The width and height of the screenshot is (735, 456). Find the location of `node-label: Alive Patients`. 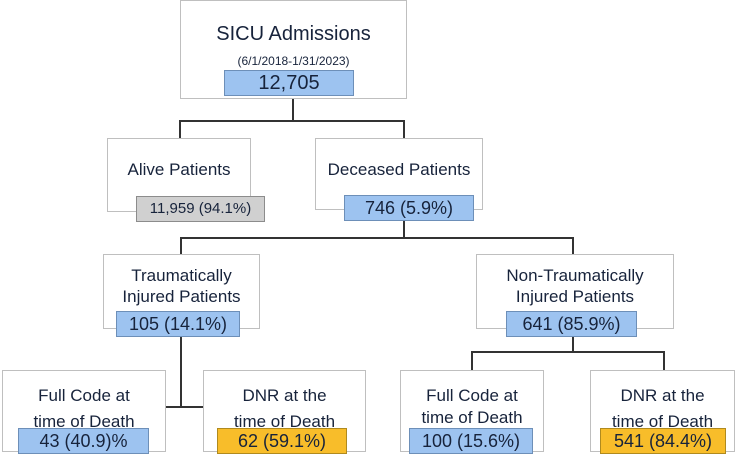

node-label: Alive Patients is located at coordinates (179, 169).